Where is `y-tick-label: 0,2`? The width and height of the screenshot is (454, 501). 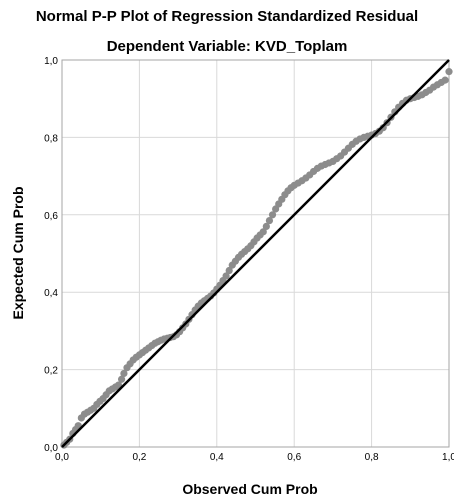
y-tick-label: 0,2 is located at coordinates (51, 371).